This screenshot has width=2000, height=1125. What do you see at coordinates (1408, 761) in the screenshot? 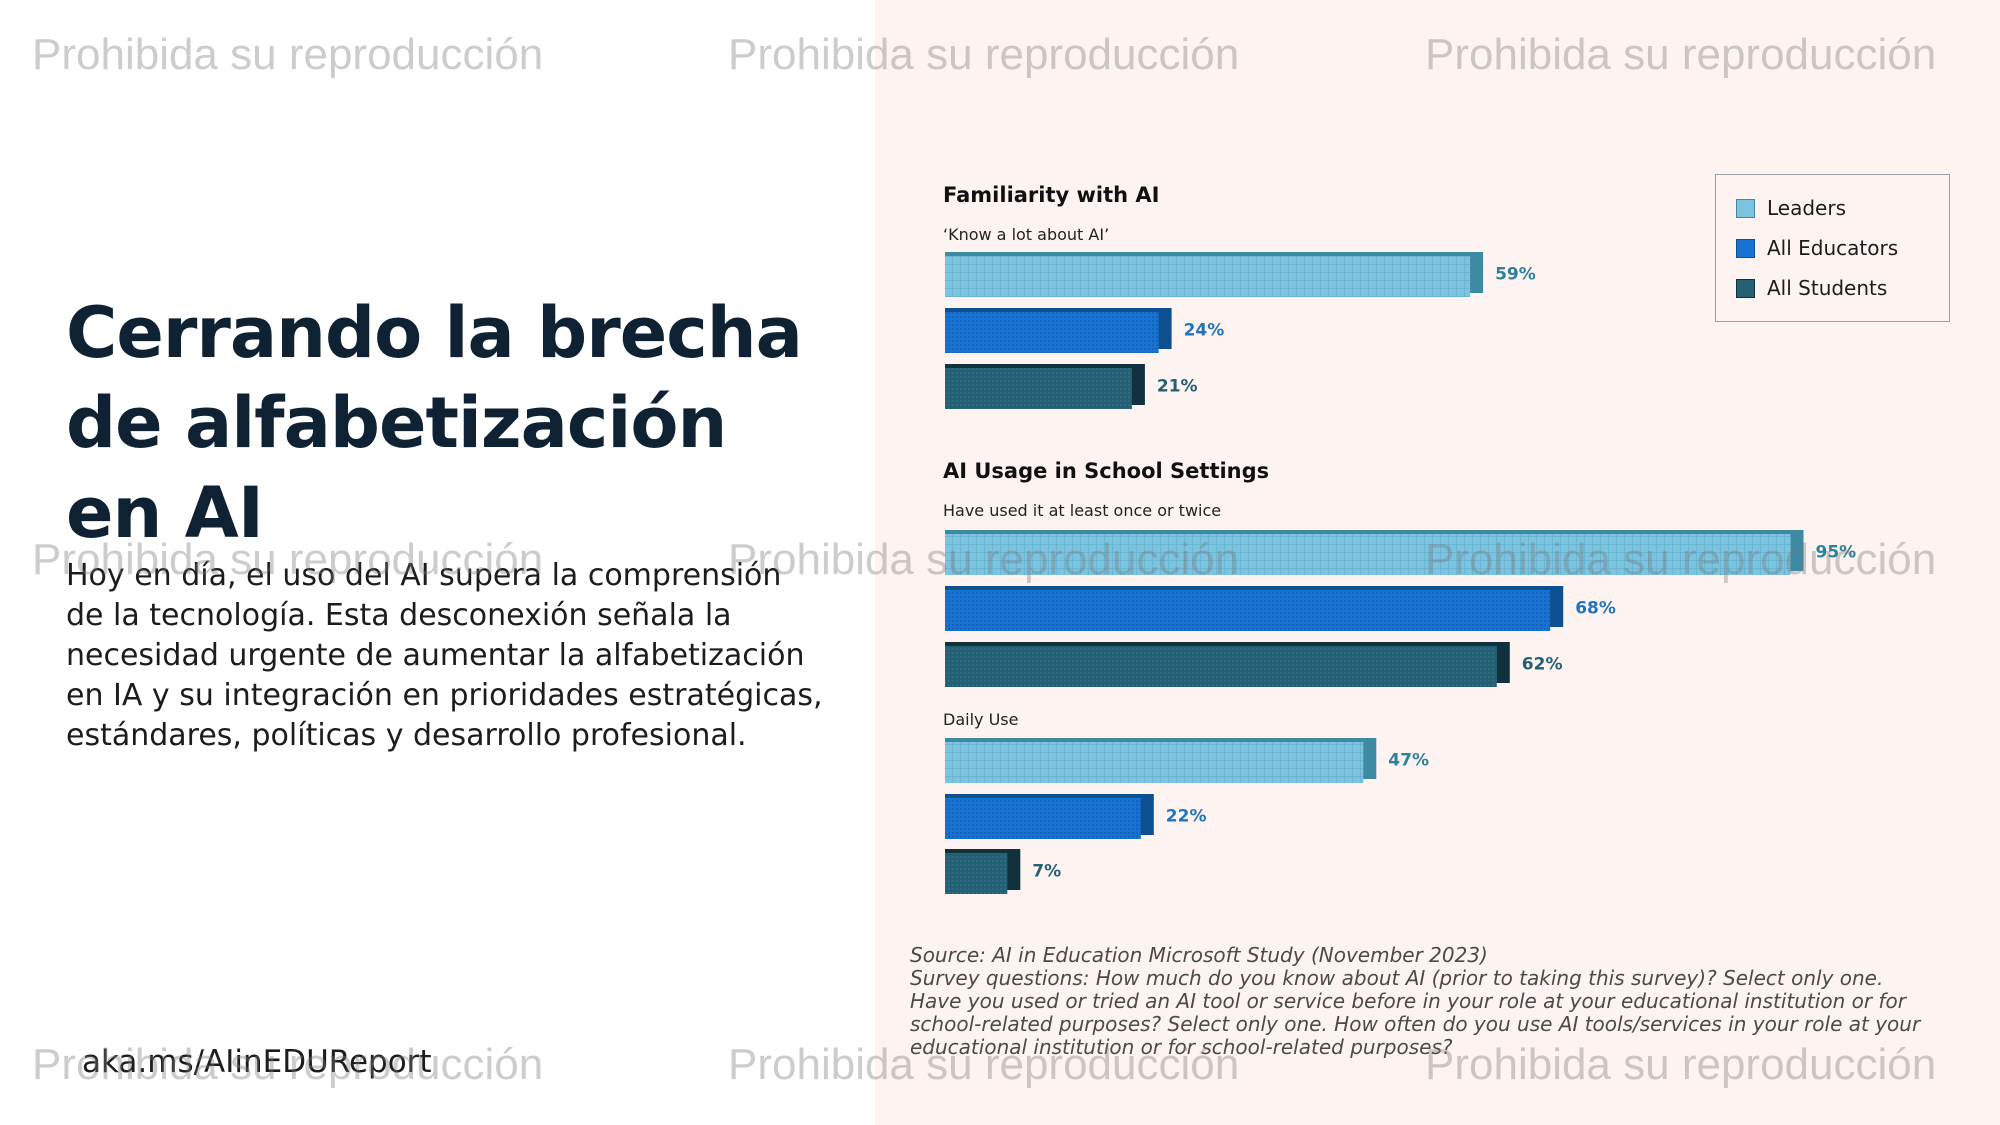
I see `data-label-leaders: 47%` at bounding box center [1408, 761].